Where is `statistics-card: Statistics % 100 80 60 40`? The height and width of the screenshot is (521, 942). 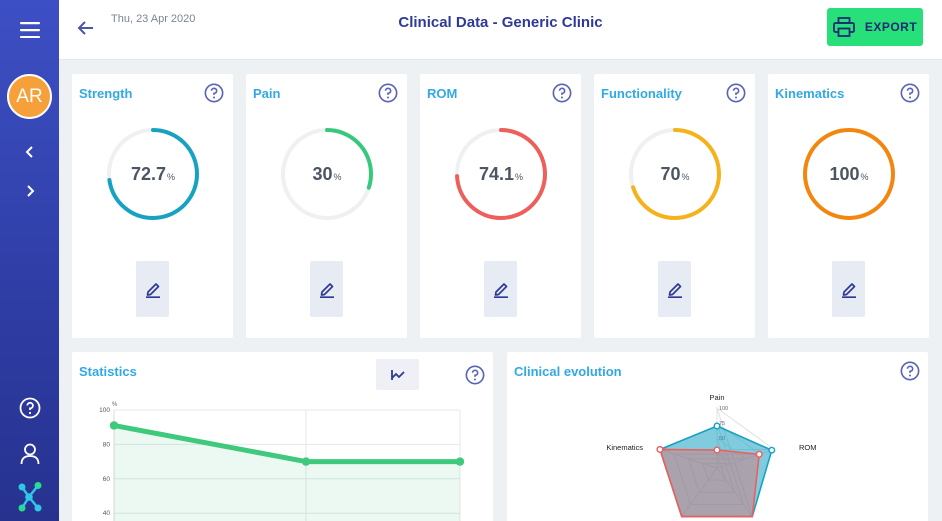 statistics-card: Statistics % 100 80 60 40 is located at coordinates (282, 436).